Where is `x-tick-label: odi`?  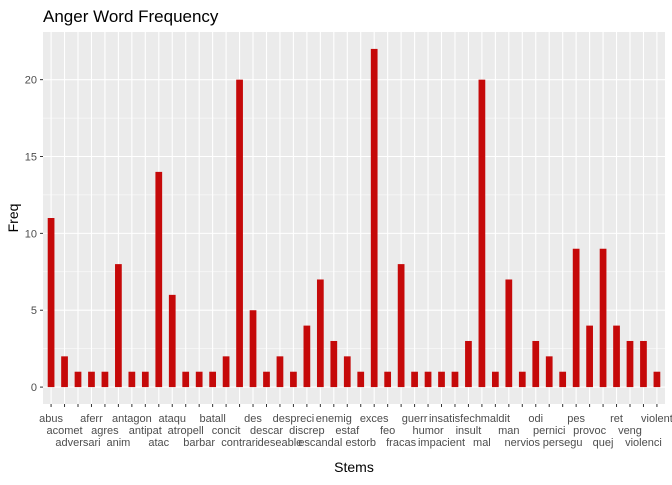 x-tick-label: odi is located at coordinates (535, 419).